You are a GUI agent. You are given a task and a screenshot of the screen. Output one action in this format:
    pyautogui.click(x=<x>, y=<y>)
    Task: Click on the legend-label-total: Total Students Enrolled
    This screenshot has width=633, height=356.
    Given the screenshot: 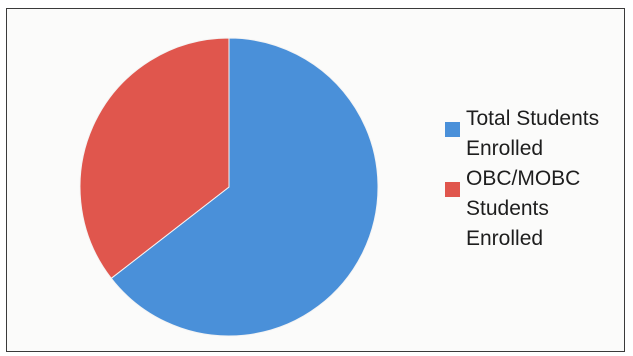 What is the action you would take?
    pyautogui.click(x=533, y=133)
    